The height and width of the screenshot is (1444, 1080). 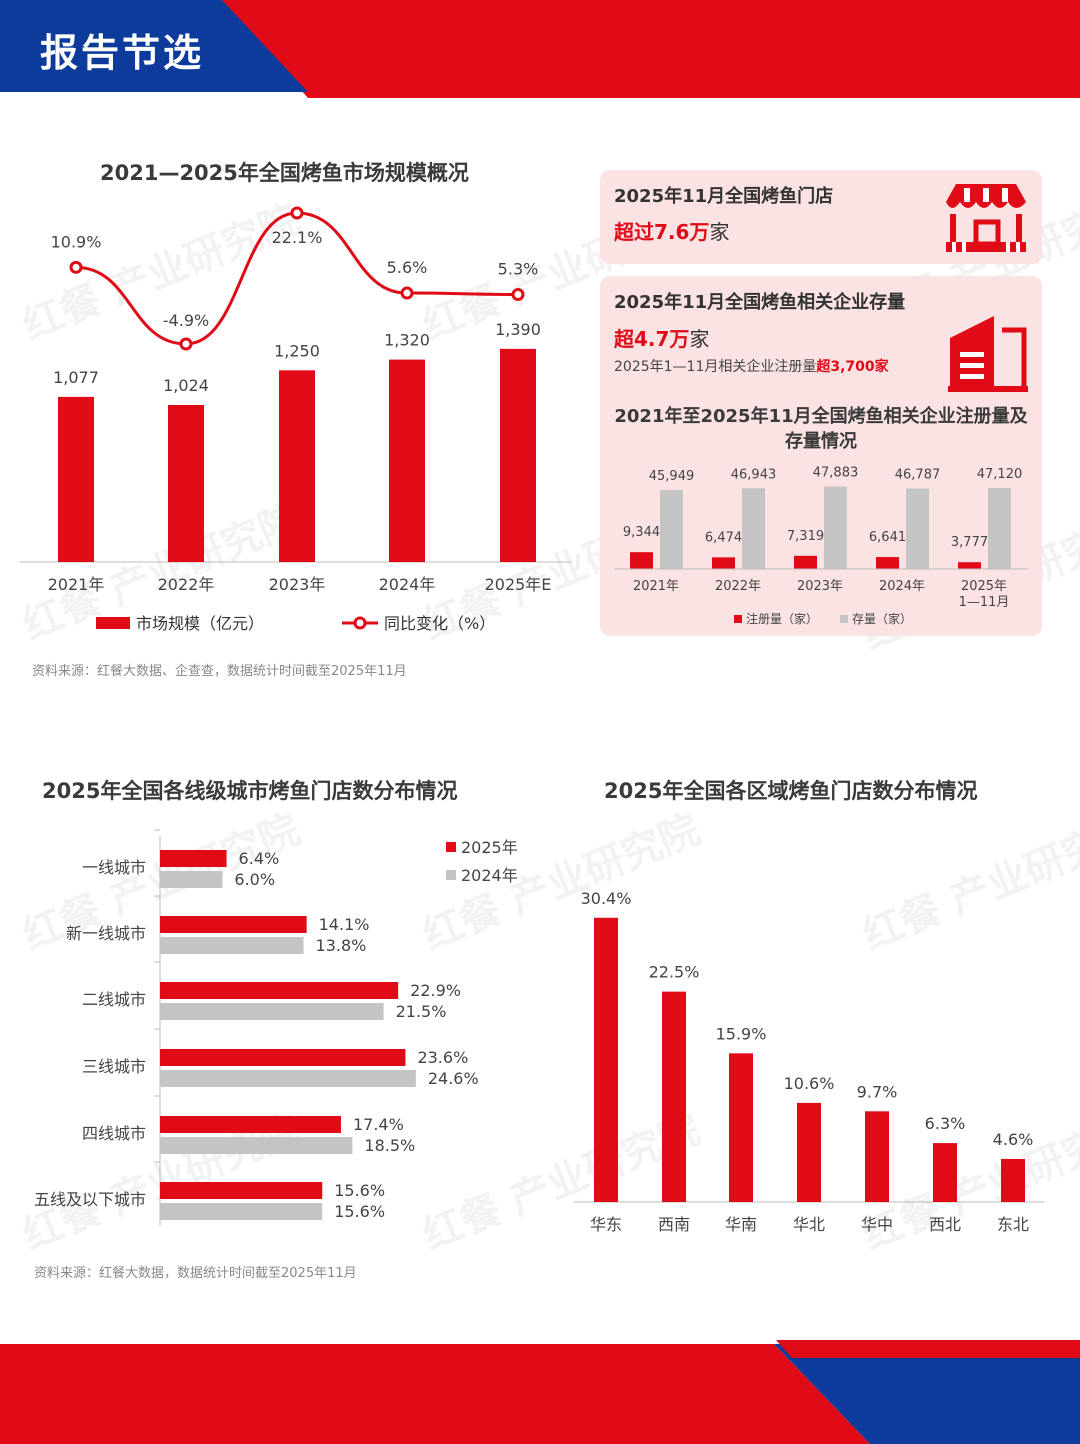 What do you see at coordinates (760, 302) in the screenshot?
I see `enterprise-stat-title: 2025年11月全国烤鱼相关企业存量` at bounding box center [760, 302].